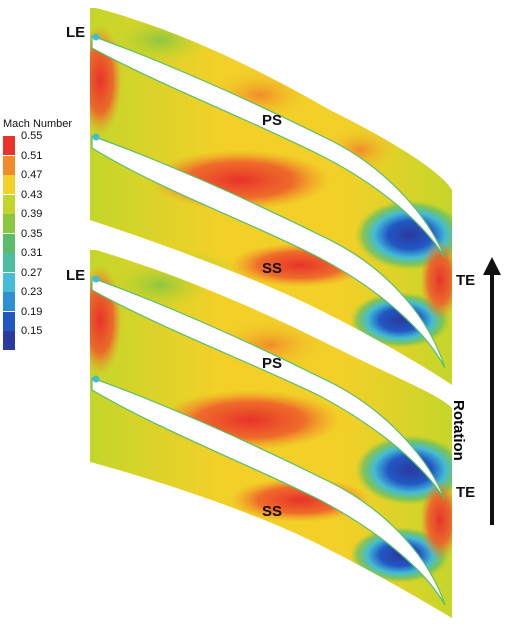 The width and height of the screenshot is (517, 627). I want to click on legend-value: 0.47, so click(32, 175).